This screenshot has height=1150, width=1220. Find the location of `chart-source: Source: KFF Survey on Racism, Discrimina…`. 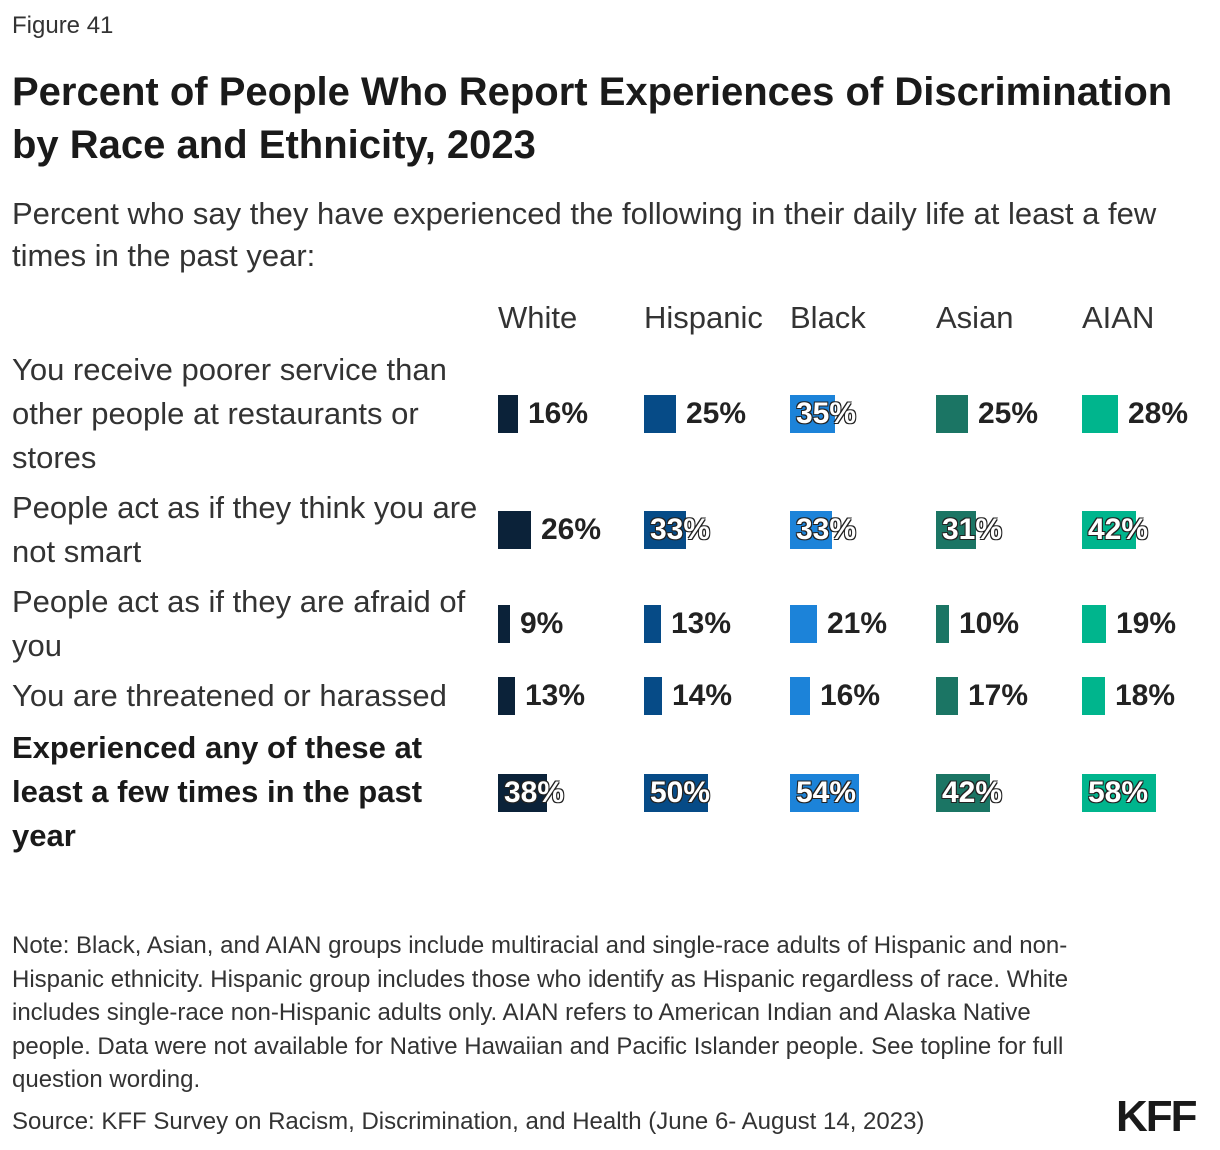

chart-source: Source: KFF Survey on Racism, Discrimina… is located at coordinates (468, 1121).